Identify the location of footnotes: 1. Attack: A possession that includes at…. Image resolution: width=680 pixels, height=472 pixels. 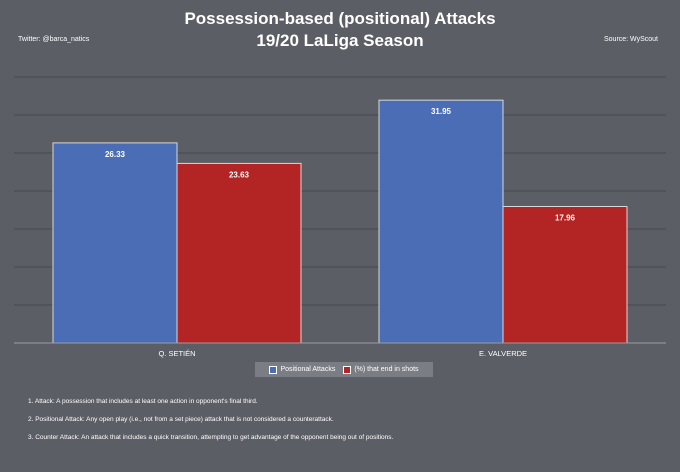
(348, 425).